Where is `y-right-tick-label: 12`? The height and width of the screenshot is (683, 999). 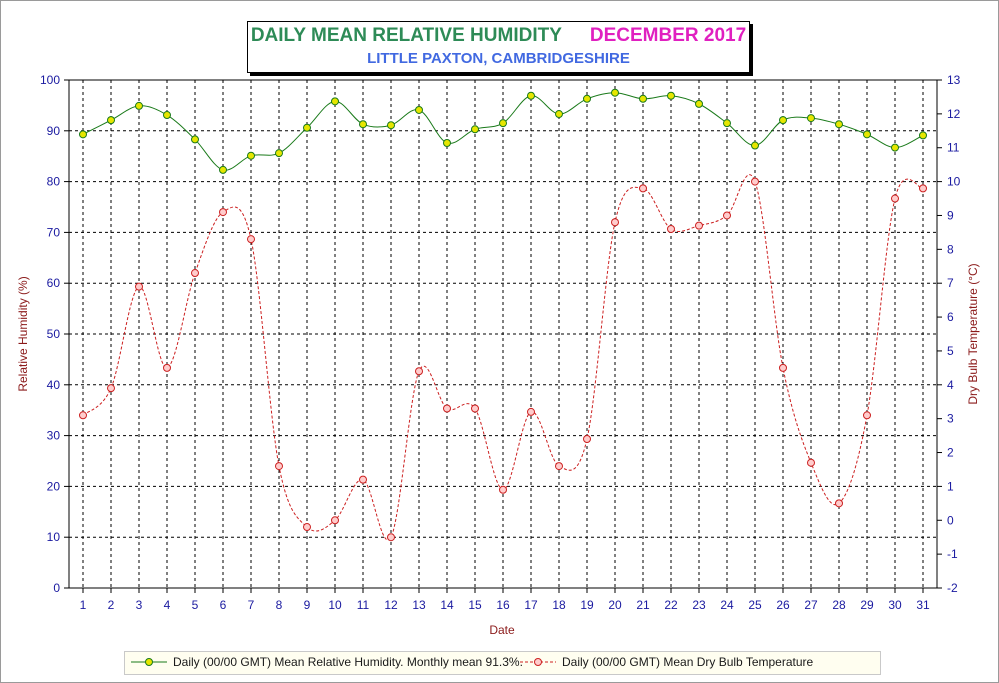
y-right-tick-label: 12 is located at coordinates (954, 114).